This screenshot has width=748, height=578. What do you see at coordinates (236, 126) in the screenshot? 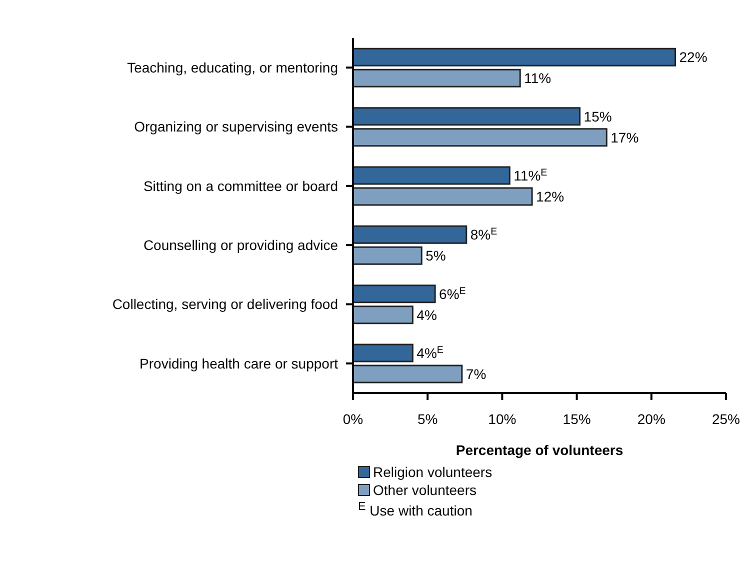
I see `y-tick-label: Organizing or supervising events` at bounding box center [236, 126].